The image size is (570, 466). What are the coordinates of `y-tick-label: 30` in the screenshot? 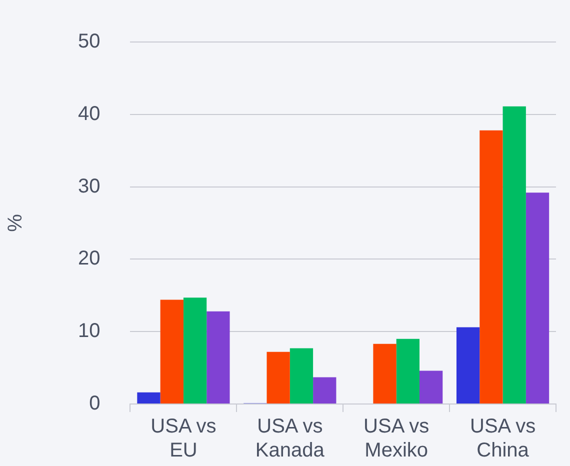 It's located at (89, 186).